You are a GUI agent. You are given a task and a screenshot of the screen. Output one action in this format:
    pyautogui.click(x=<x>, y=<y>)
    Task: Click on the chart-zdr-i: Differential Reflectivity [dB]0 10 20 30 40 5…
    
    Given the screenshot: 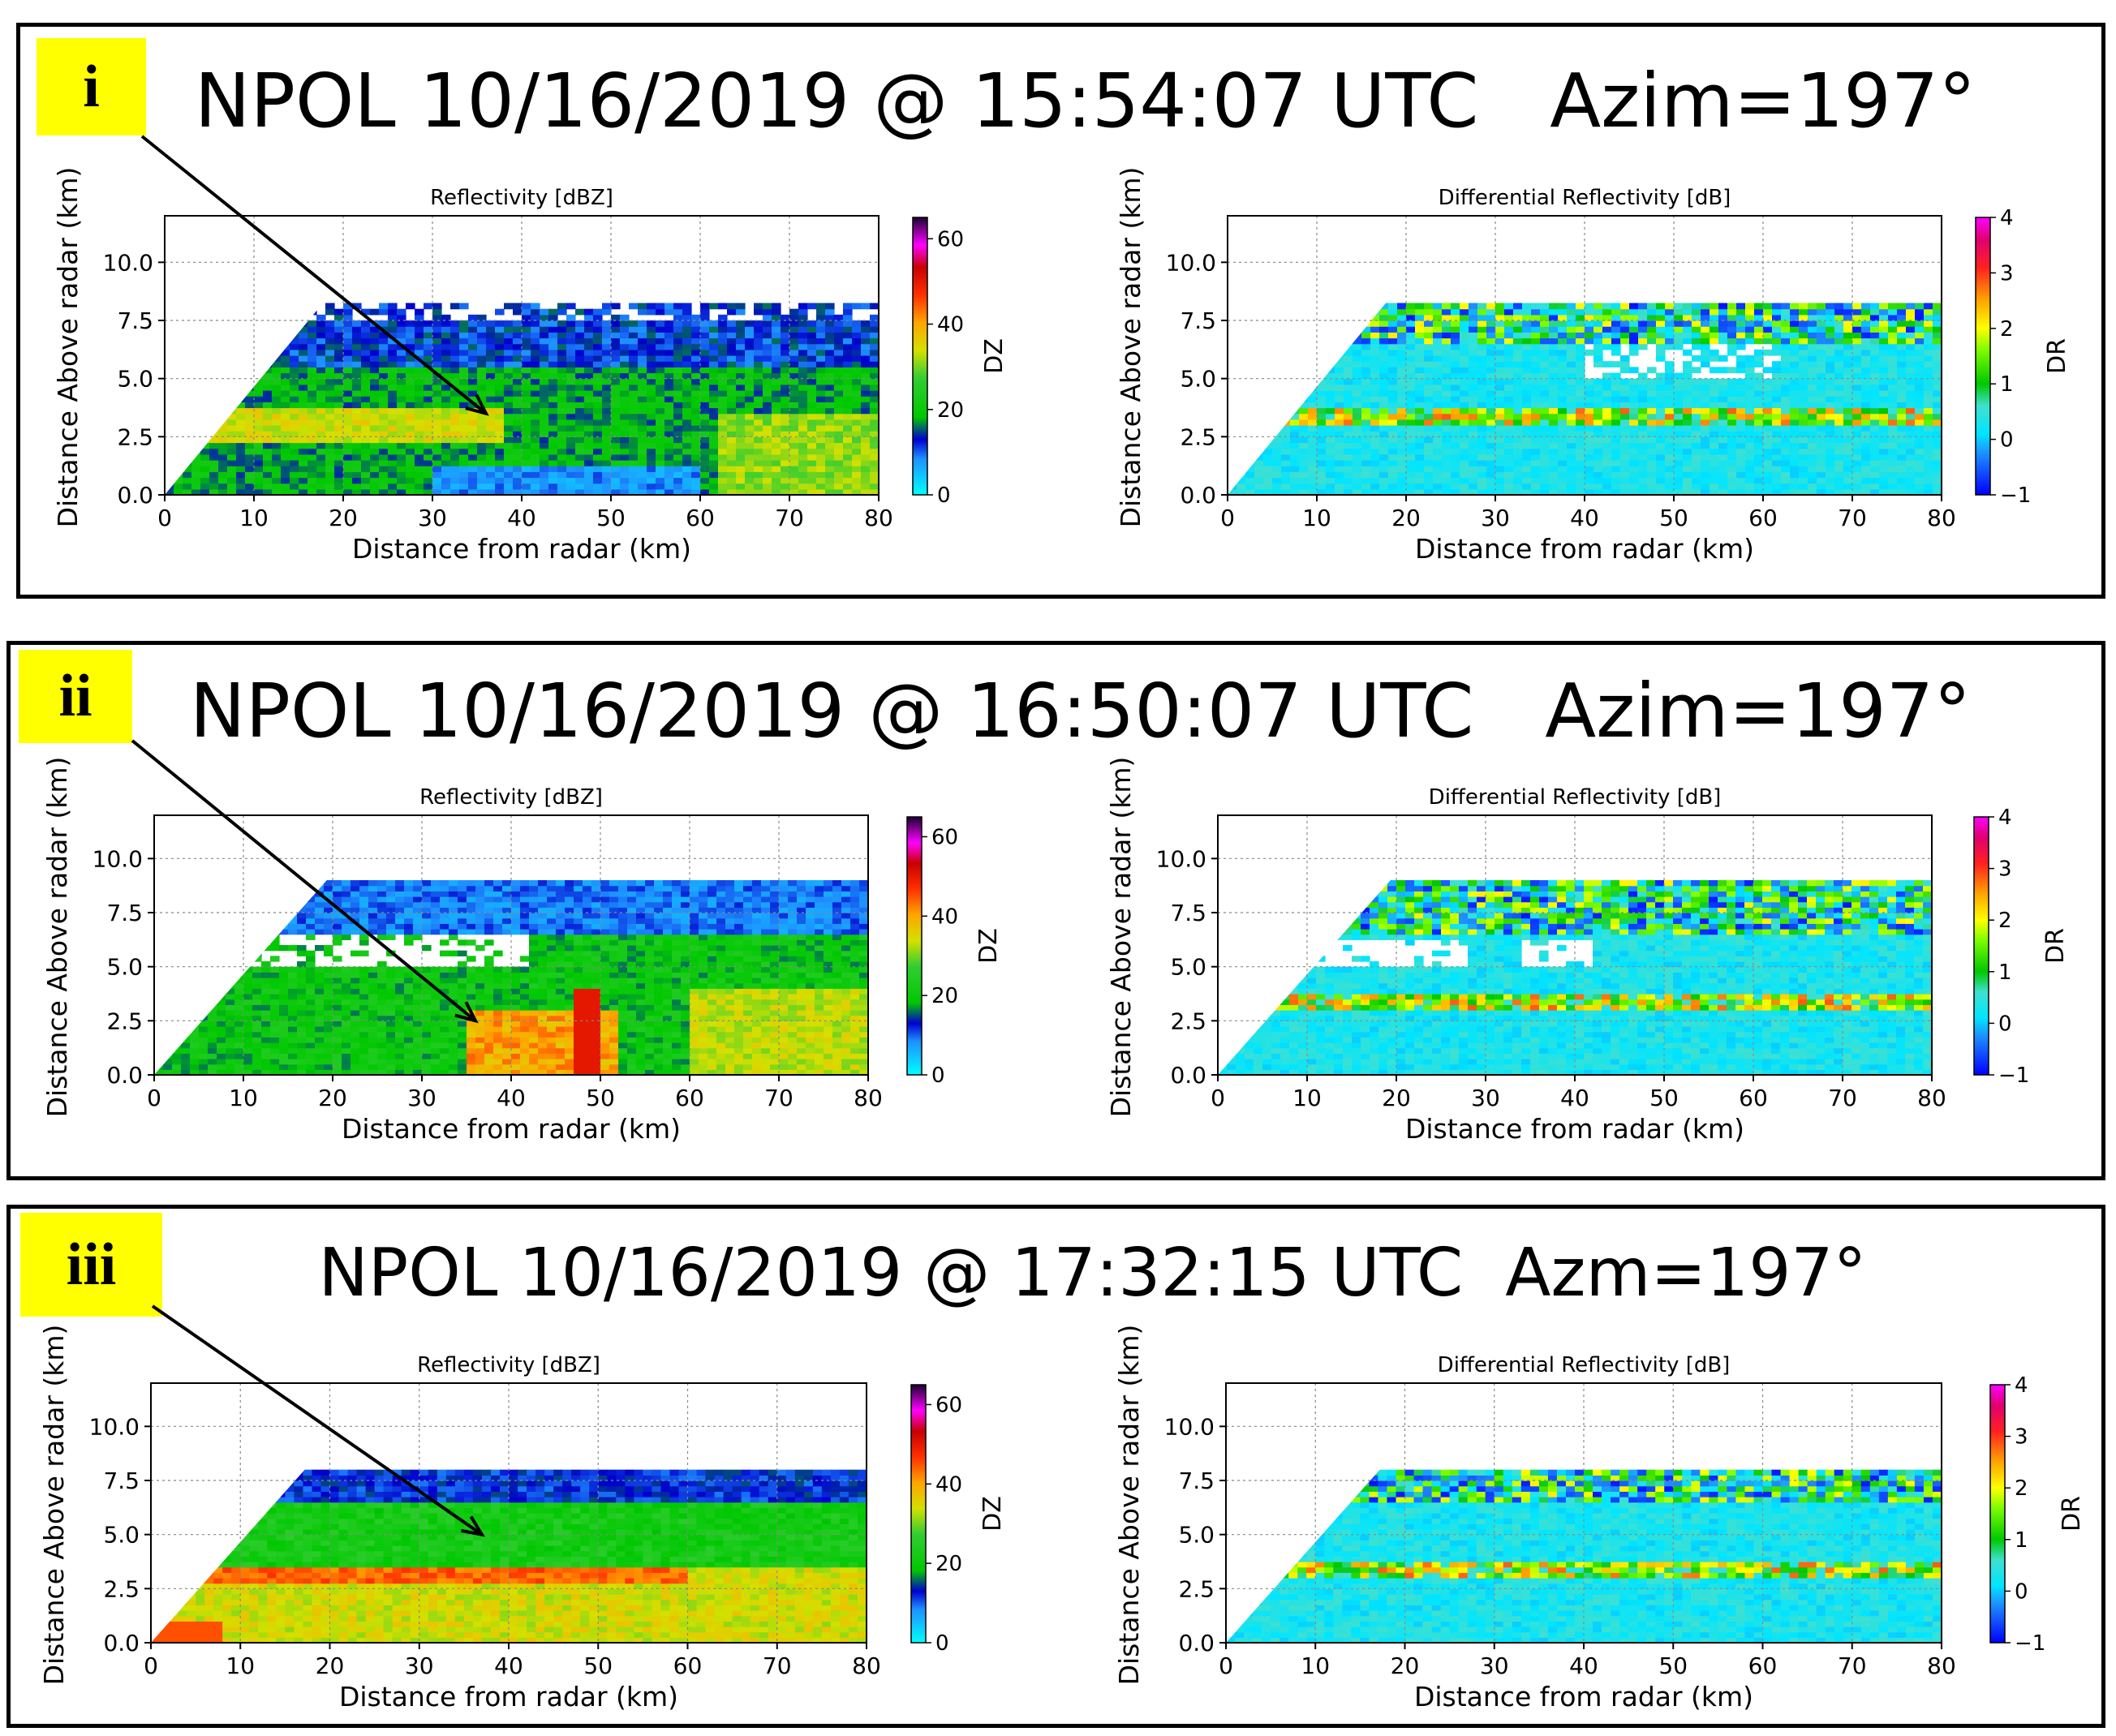 What is the action you would take?
    pyautogui.click(x=1593, y=366)
    